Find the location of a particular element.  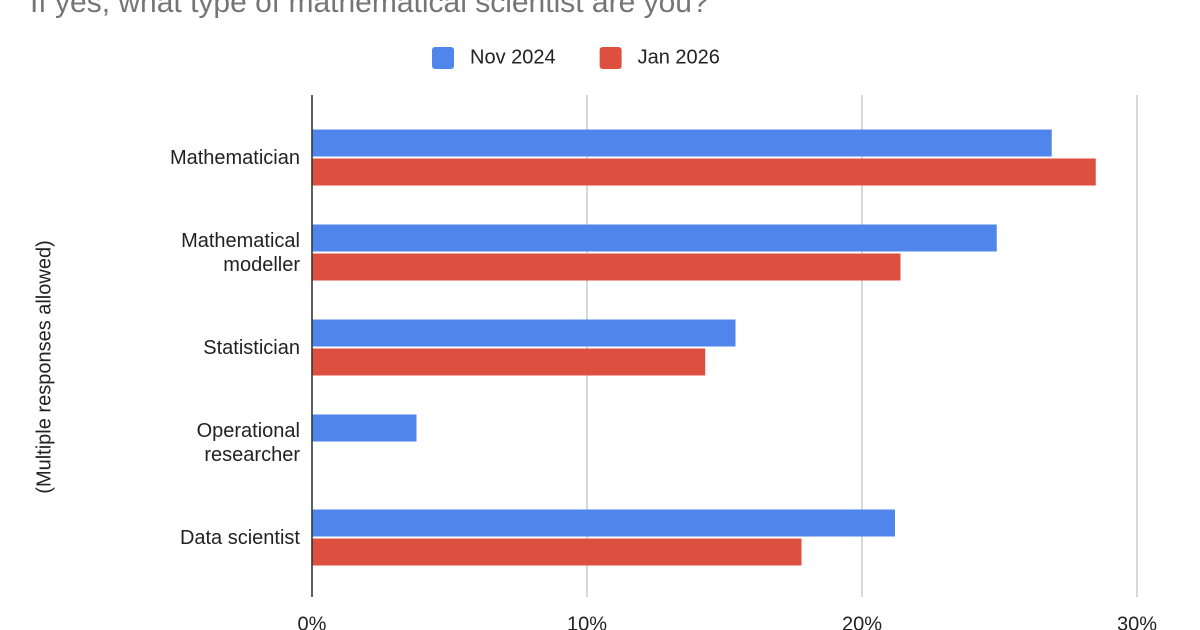

x-tick-label: 0% is located at coordinates (312, 621).